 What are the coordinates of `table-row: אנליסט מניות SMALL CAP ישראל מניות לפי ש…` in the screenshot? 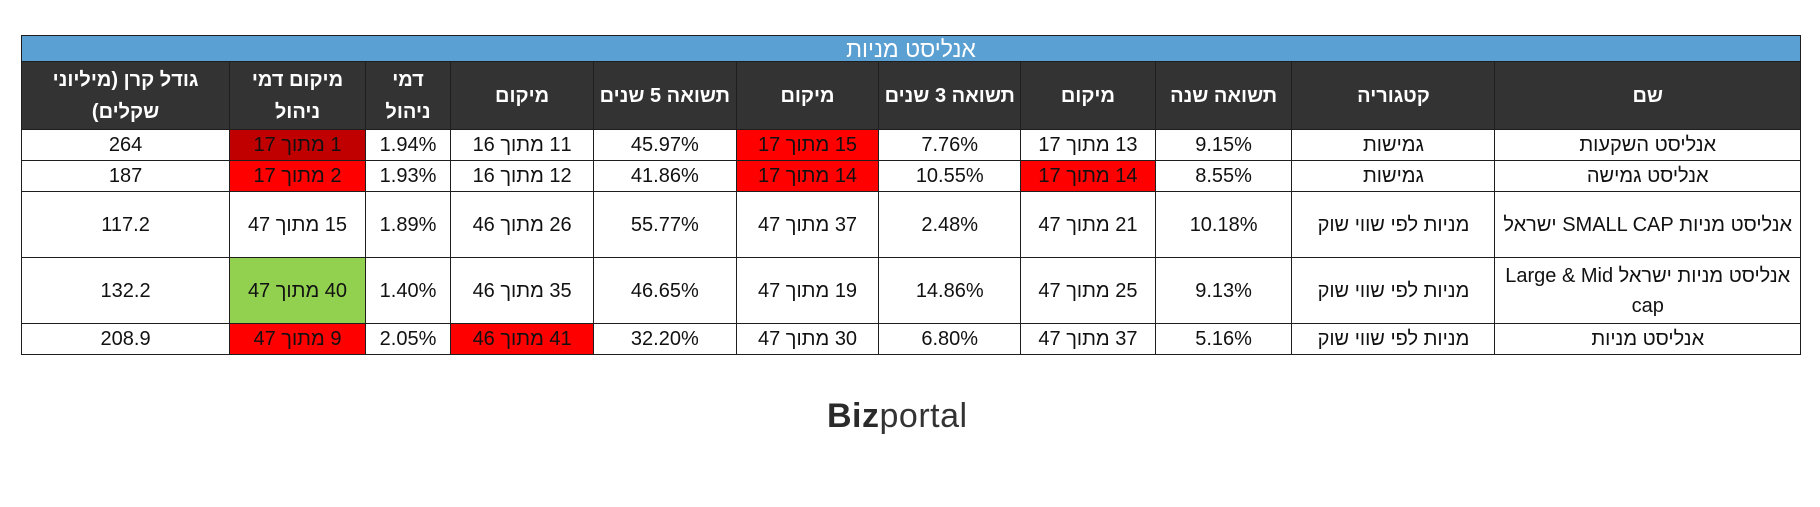 It's located at (910, 224).